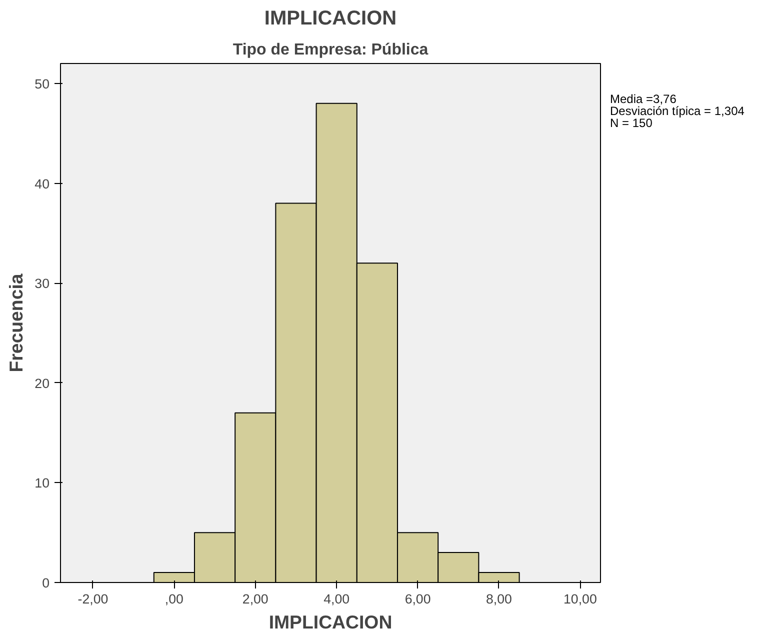  What do you see at coordinates (42, 483) in the screenshot?
I see `y-tick-label: 10` at bounding box center [42, 483].